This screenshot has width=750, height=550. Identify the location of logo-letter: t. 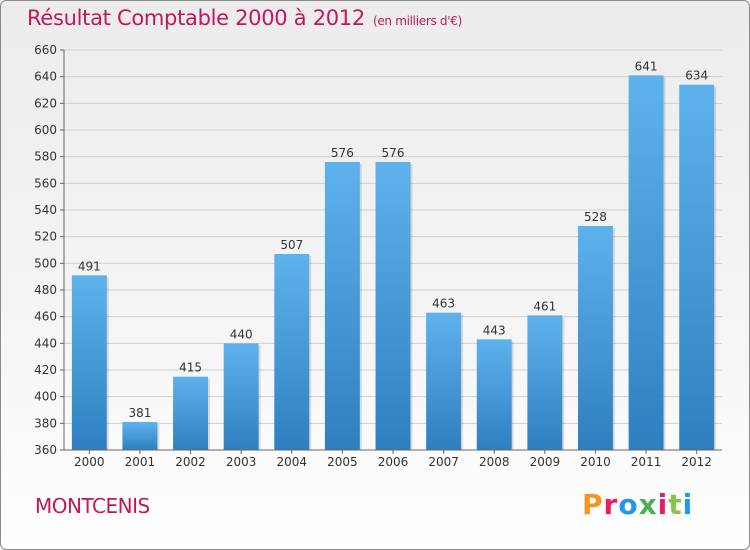
(675, 504).